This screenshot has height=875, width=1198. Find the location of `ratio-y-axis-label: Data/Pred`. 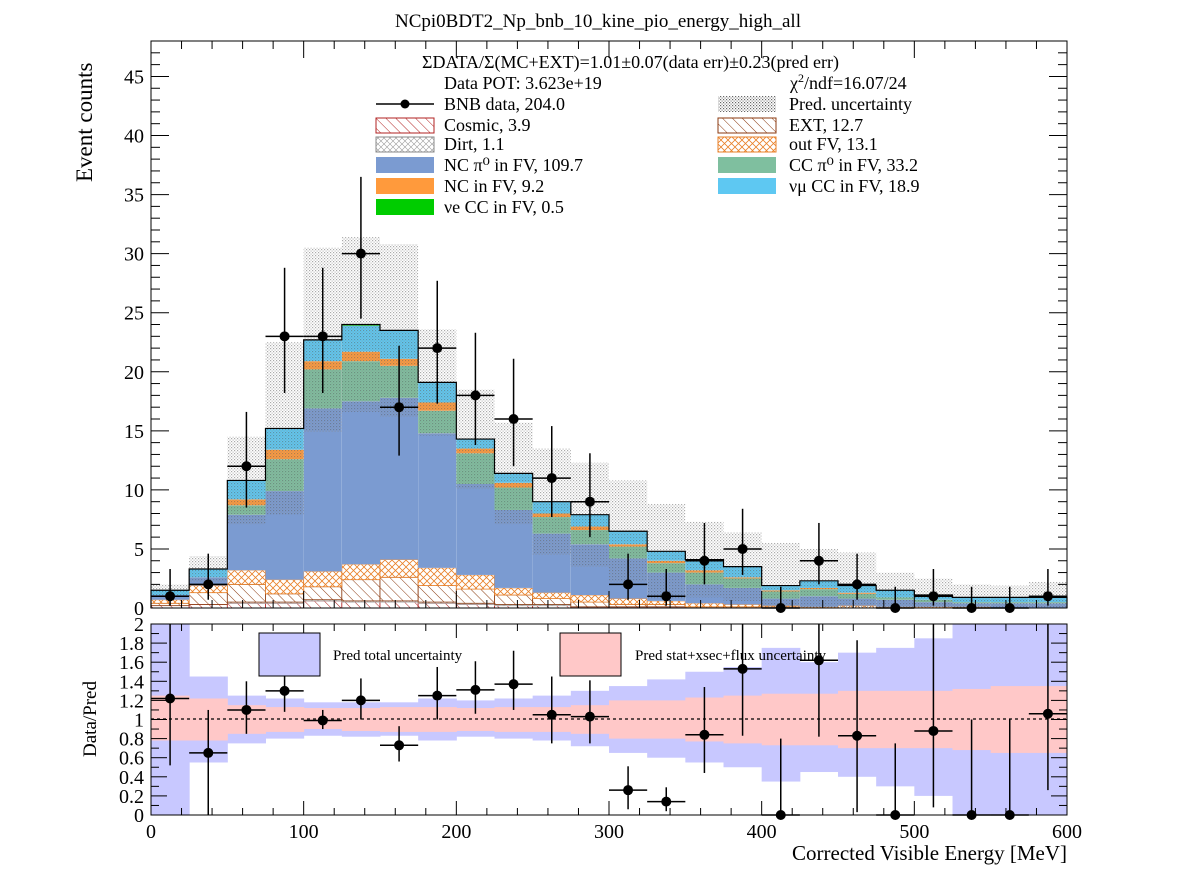

ratio-y-axis-label: Data/Pred is located at coordinates (90, 719).